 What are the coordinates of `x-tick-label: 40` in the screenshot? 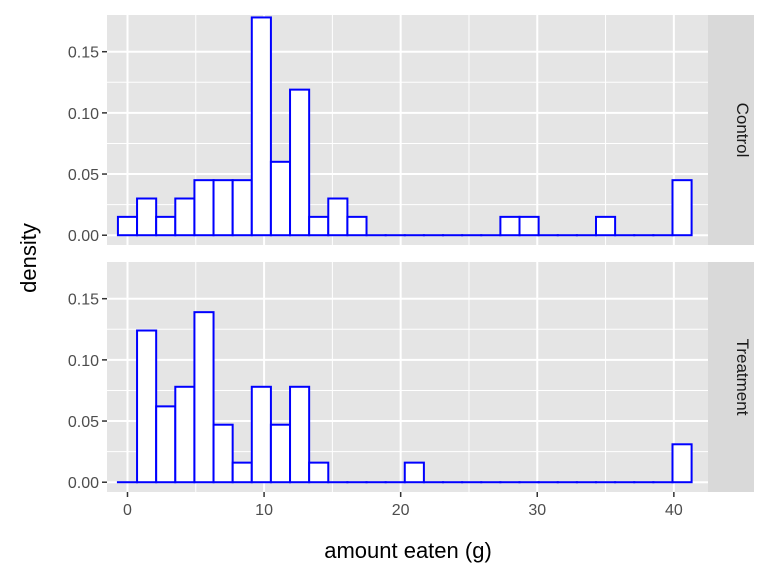 It's located at (674, 510).